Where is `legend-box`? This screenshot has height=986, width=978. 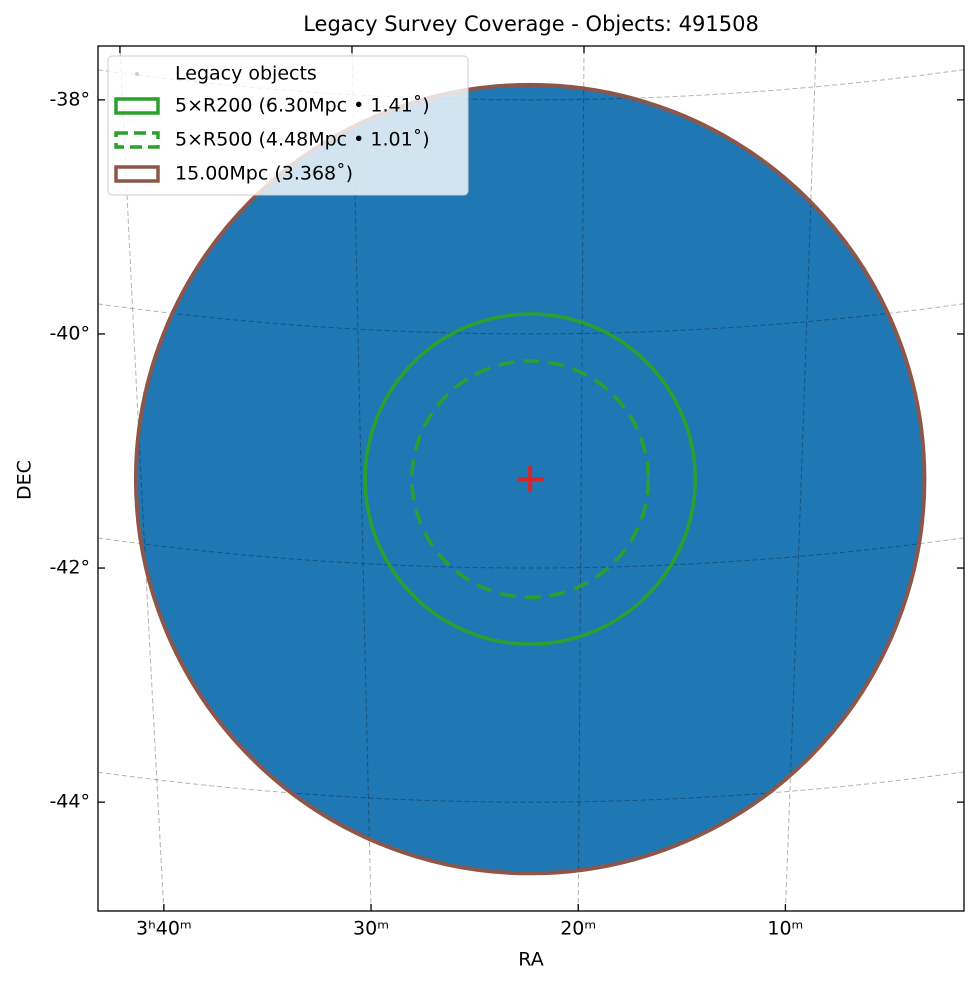
legend-box is located at coordinates (288, 125).